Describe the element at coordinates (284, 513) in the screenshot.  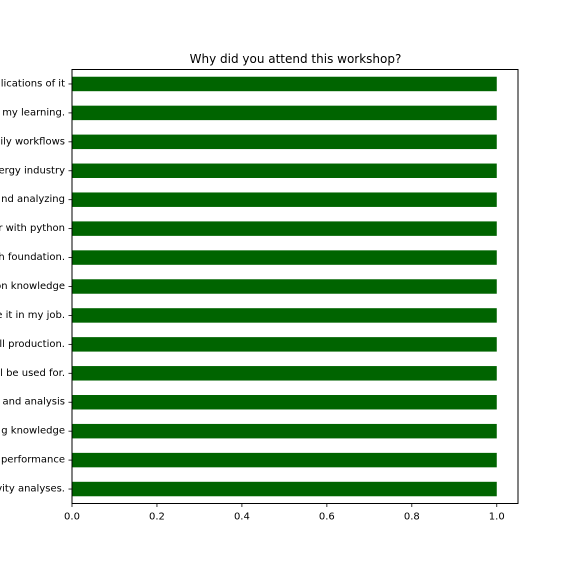
I see `x-axis-ticks: 0.0 0.2 0.4 0.6 0.8 1.0` at that location.